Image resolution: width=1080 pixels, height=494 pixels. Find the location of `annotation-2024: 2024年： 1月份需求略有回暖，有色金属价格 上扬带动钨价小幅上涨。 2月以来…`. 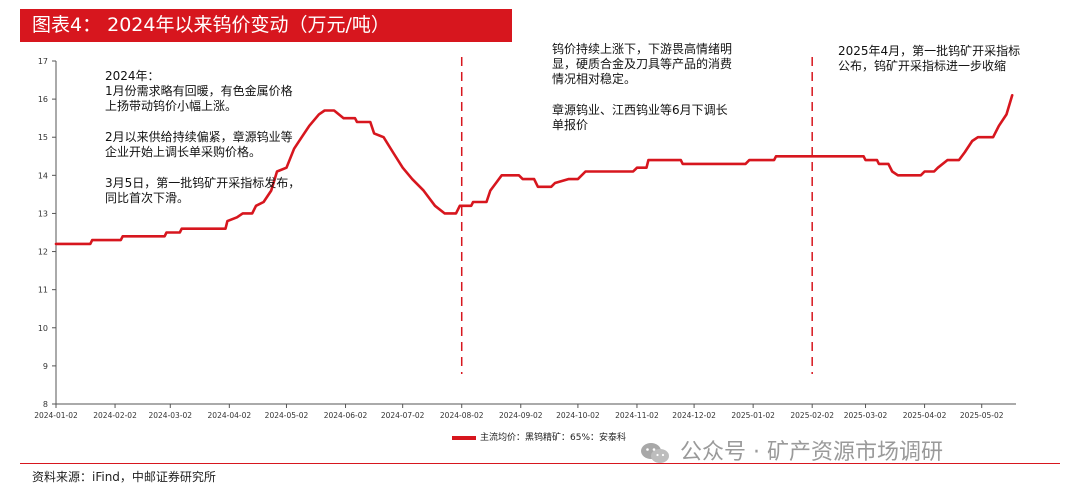

annotation-2024: 2024年： 1月份需求略有回暖，有色金属价格 上扬带动钨价小幅上涨。 2月以来… is located at coordinates (202, 137).